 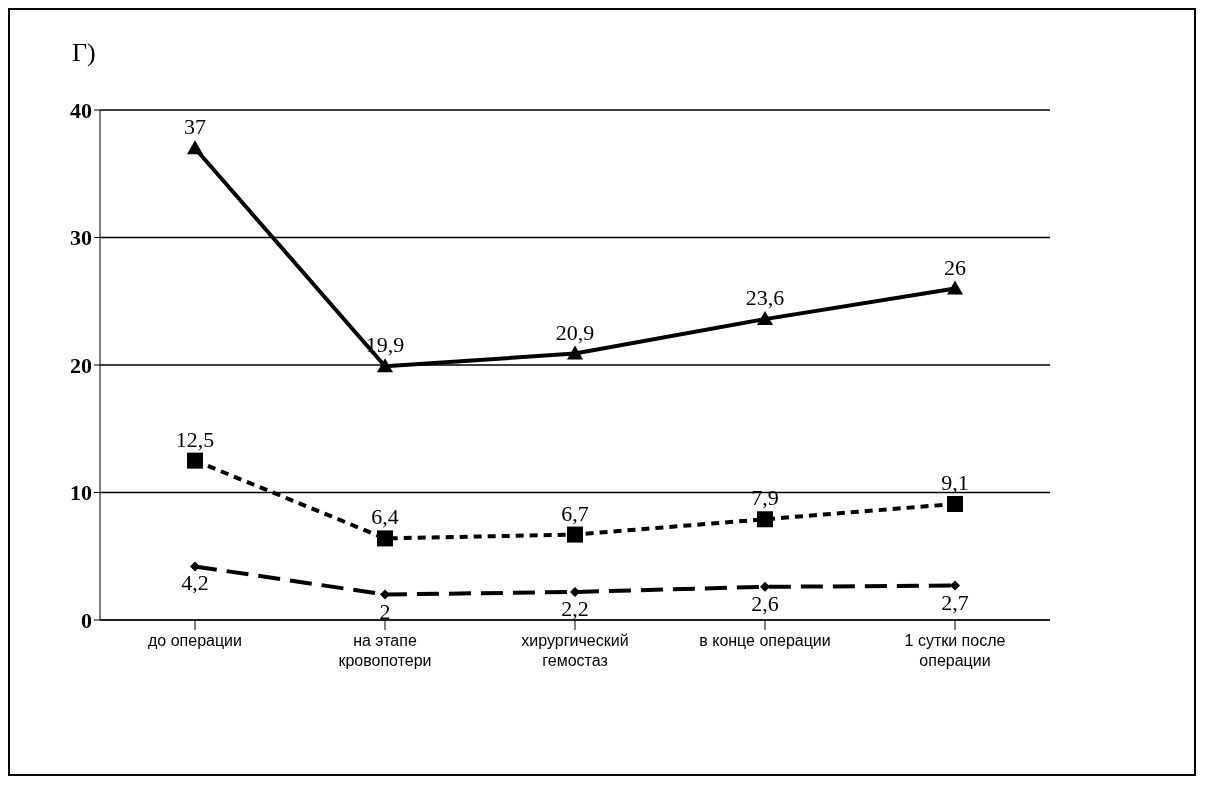 What do you see at coordinates (955, 602) in the screenshot?
I see `data-label: 2,7` at bounding box center [955, 602].